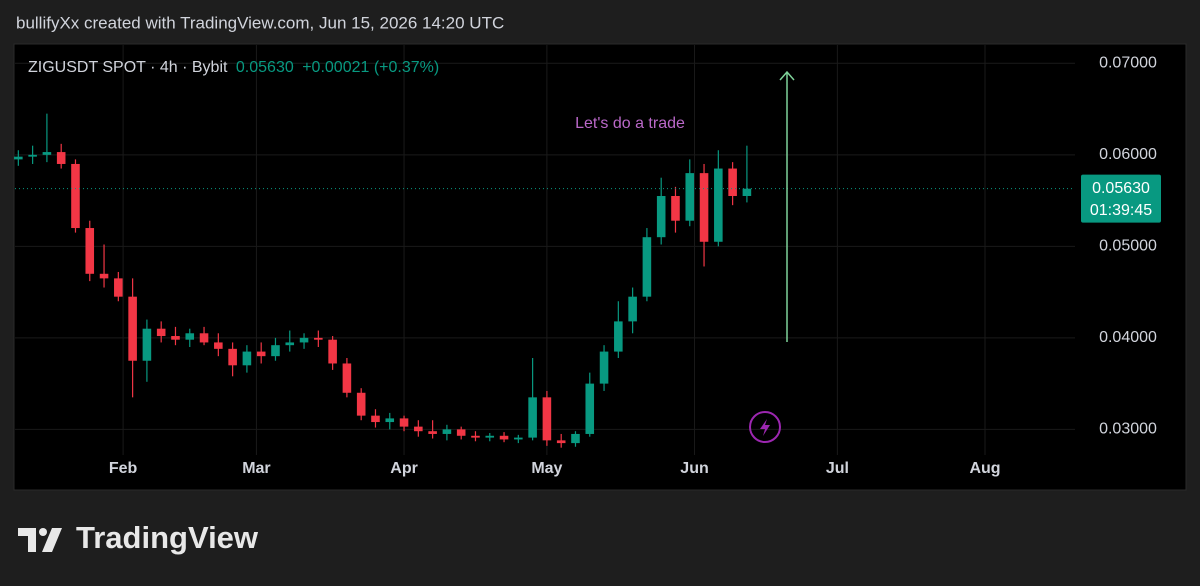 The height and width of the screenshot is (586, 1200). I want to click on brand: TradingView, so click(167, 537).